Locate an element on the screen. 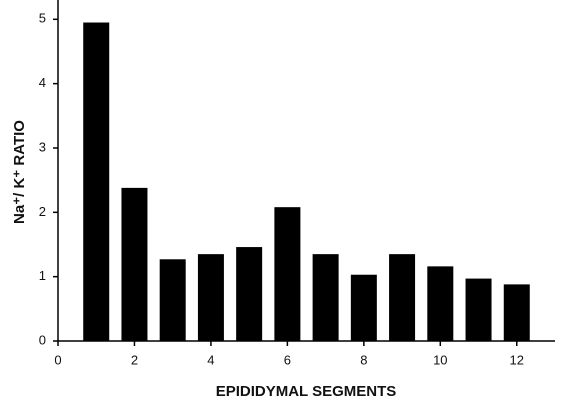  y-tick-label: 0 is located at coordinates (42, 339).